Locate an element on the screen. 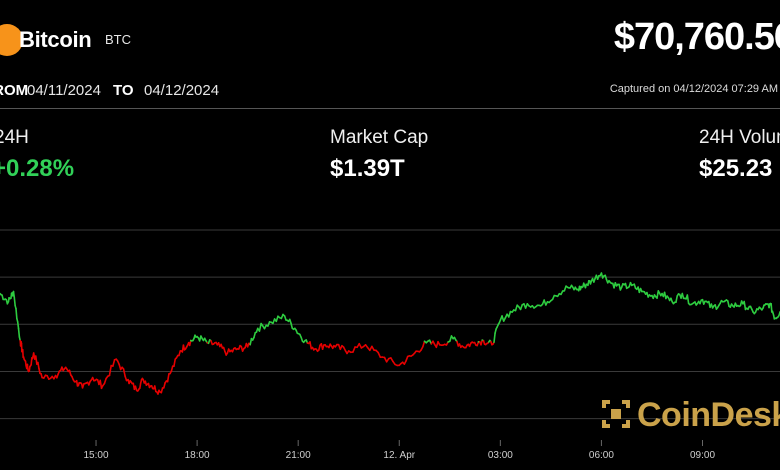 The width and height of the screenshot is (780, 470). bitcoin-logo-icon is located at coordinates (11, 40).